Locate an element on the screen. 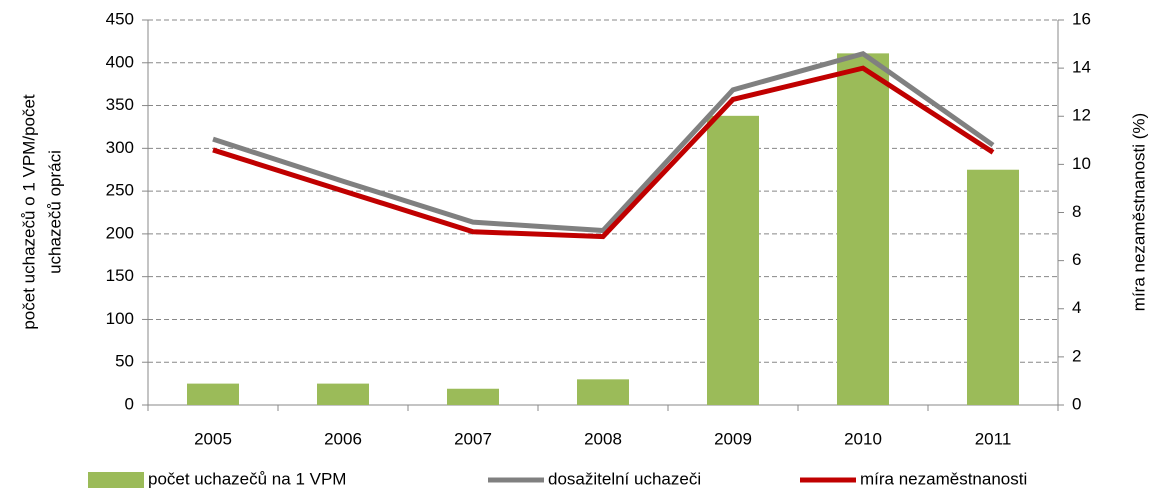  y-tick-label: 250 is located at coordinates (120, 190).